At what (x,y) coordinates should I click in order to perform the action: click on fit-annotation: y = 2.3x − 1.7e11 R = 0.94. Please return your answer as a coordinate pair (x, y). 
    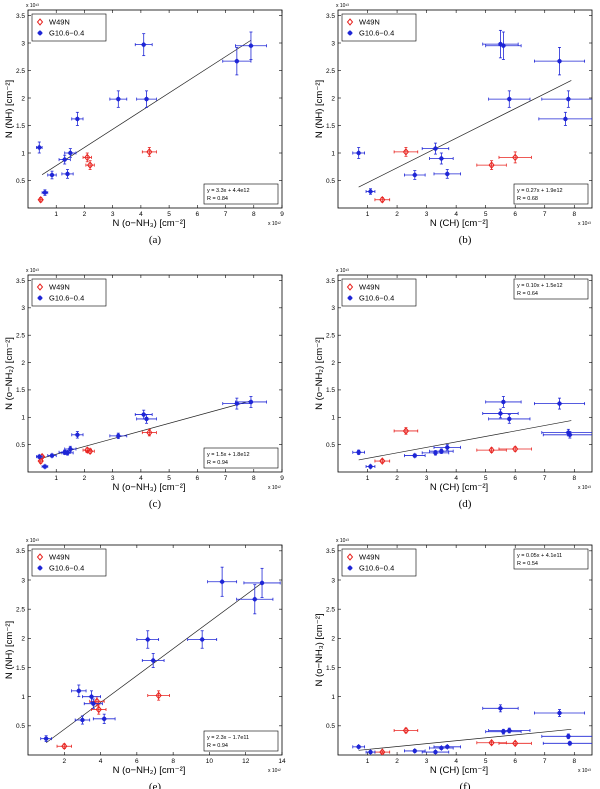
    Looking at the image, I should click on (241, 741).